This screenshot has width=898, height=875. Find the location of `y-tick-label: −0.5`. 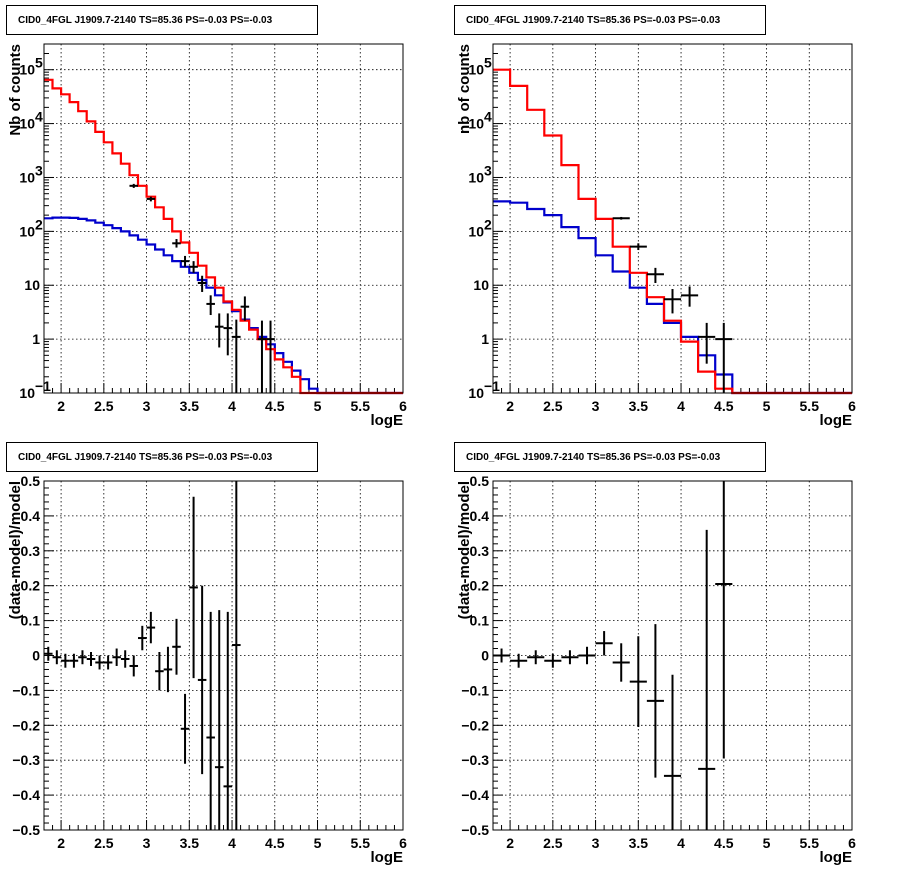

y-tick-label: −0.5 is located at coordinates (26, 830).